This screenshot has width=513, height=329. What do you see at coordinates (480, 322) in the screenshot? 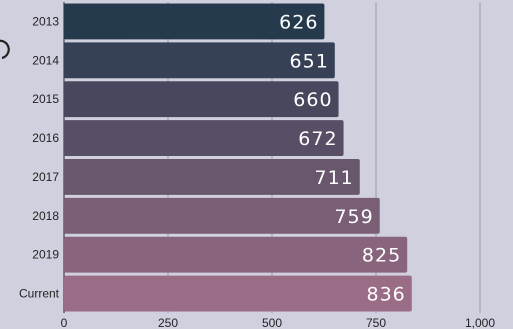
I see `x-tick-label: 1,000` at bounding box center [480, 322].